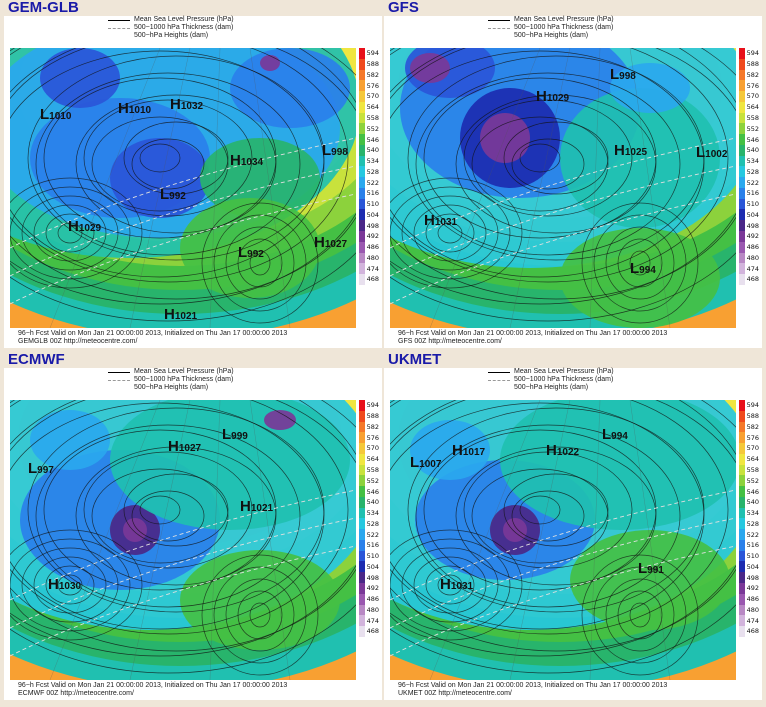 The image size is (766, 707). Describe the element at coordinates (749, 193) in the screenshot. I see `scale-row: 516` at that location.